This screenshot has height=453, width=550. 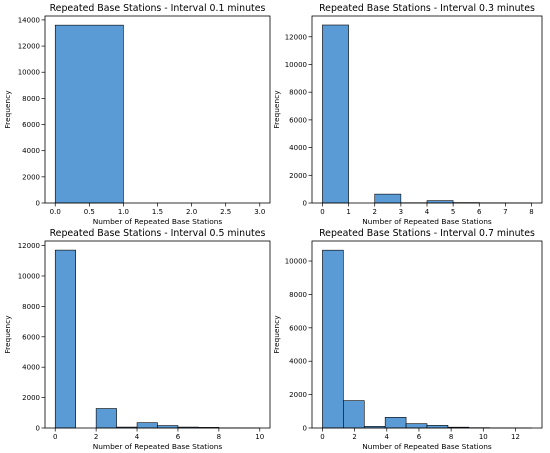 I want to click on x-tick-label: 2.0, so click(x=191, y=212).